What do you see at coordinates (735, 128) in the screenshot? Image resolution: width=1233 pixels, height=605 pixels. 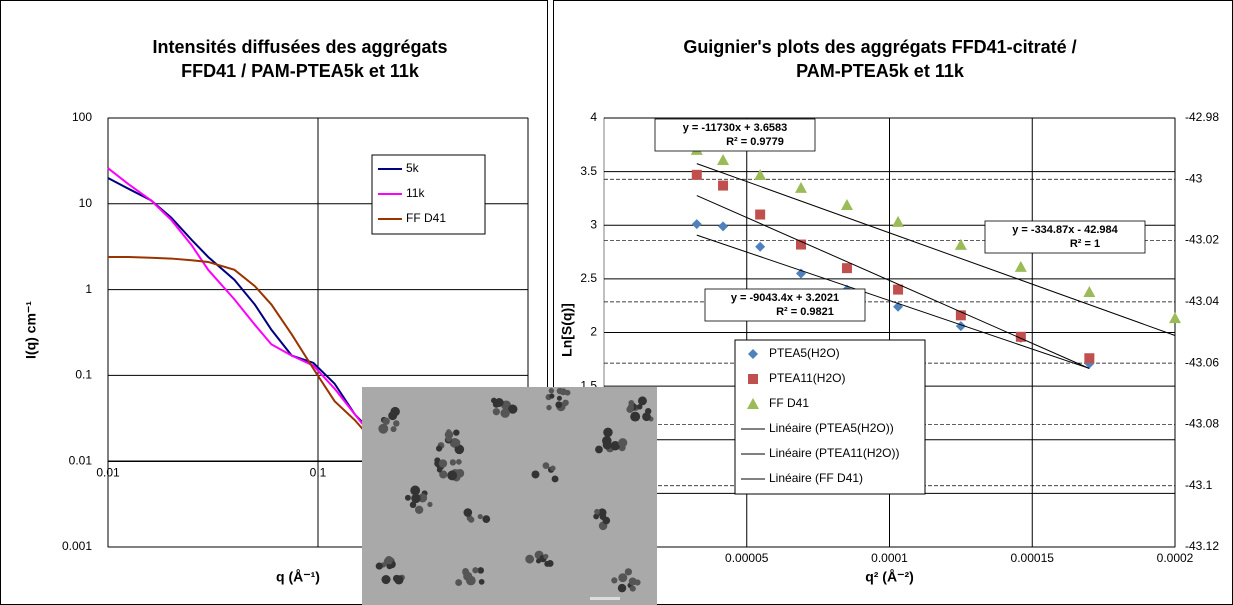 I see `trend-equation: y = -11730x + 3.6583` at bounding box center [735, 128].